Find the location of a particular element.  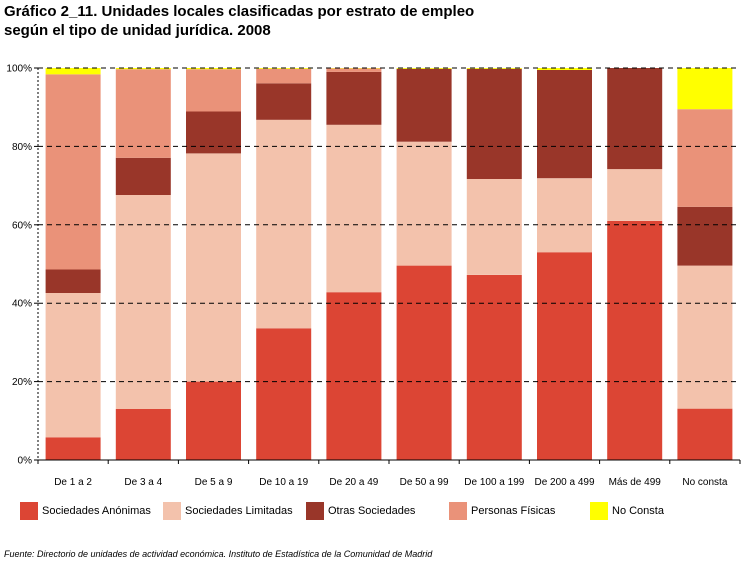

chart-title-line2: según el tipo de unidad jurídica. 2008 is located at coordinates (137, 30).